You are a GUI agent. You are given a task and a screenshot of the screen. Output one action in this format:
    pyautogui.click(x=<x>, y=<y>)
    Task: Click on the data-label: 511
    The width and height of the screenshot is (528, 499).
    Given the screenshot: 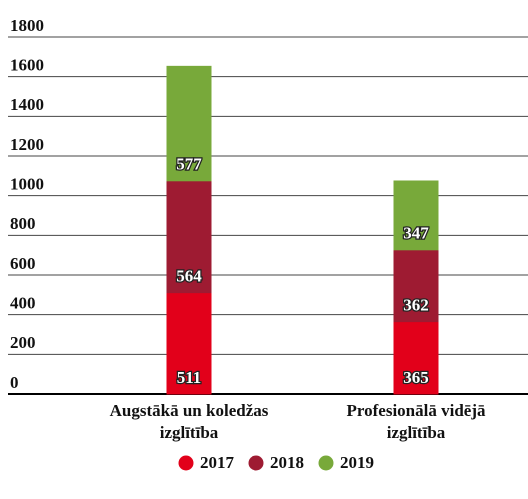 What is the action you would take?
    pyautogui.click(x=189, y=377)
    